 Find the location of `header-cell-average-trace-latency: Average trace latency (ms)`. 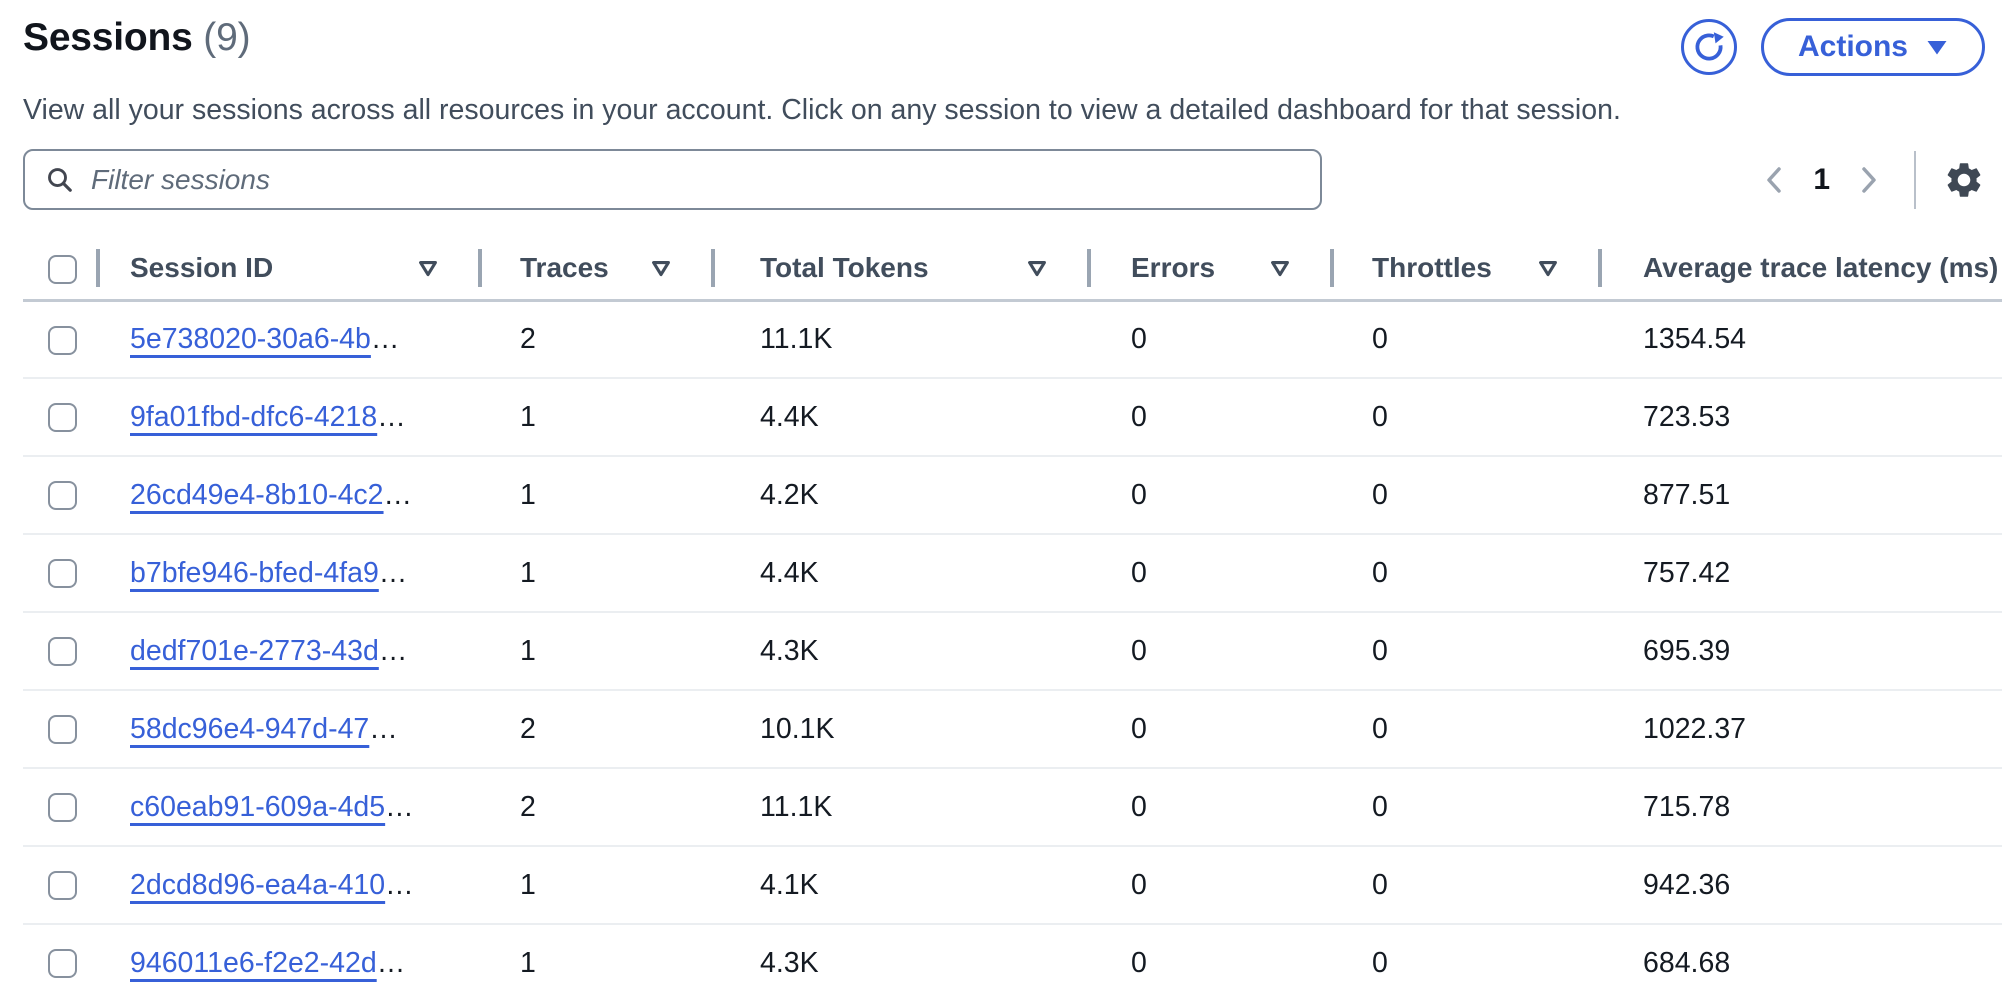

header-cell-average-trace-latency: Average trace latency (ms) is located at coordinates (1801, 270).